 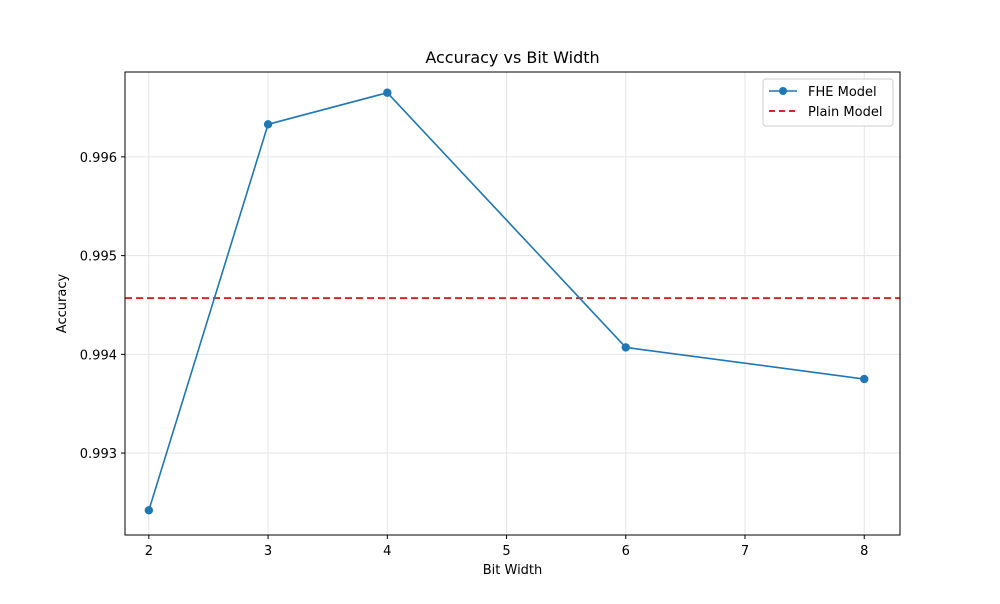 I want to click on y-tick-label: 0.995, so click(x=98, y=257).